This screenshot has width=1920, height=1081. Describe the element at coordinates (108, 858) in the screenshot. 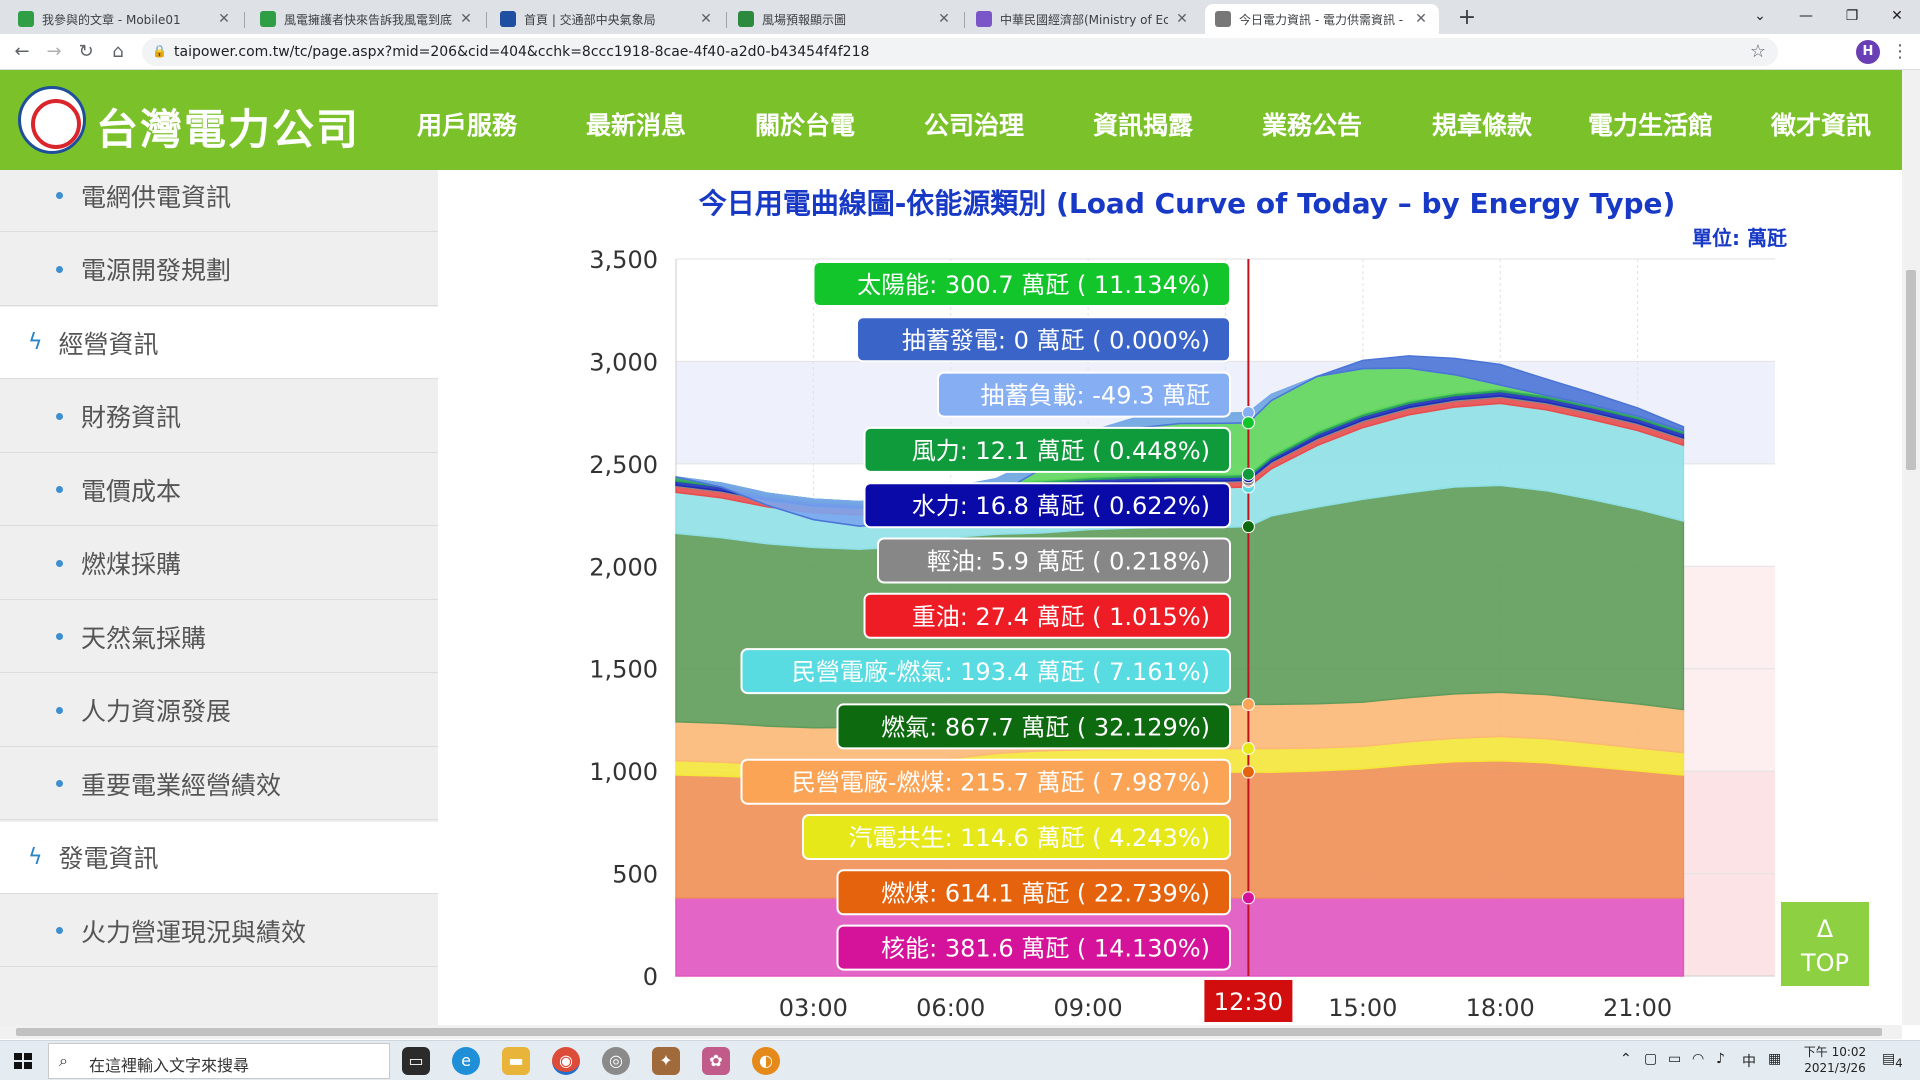

I see `sidebar-item-label: 發電資訊` at that location.